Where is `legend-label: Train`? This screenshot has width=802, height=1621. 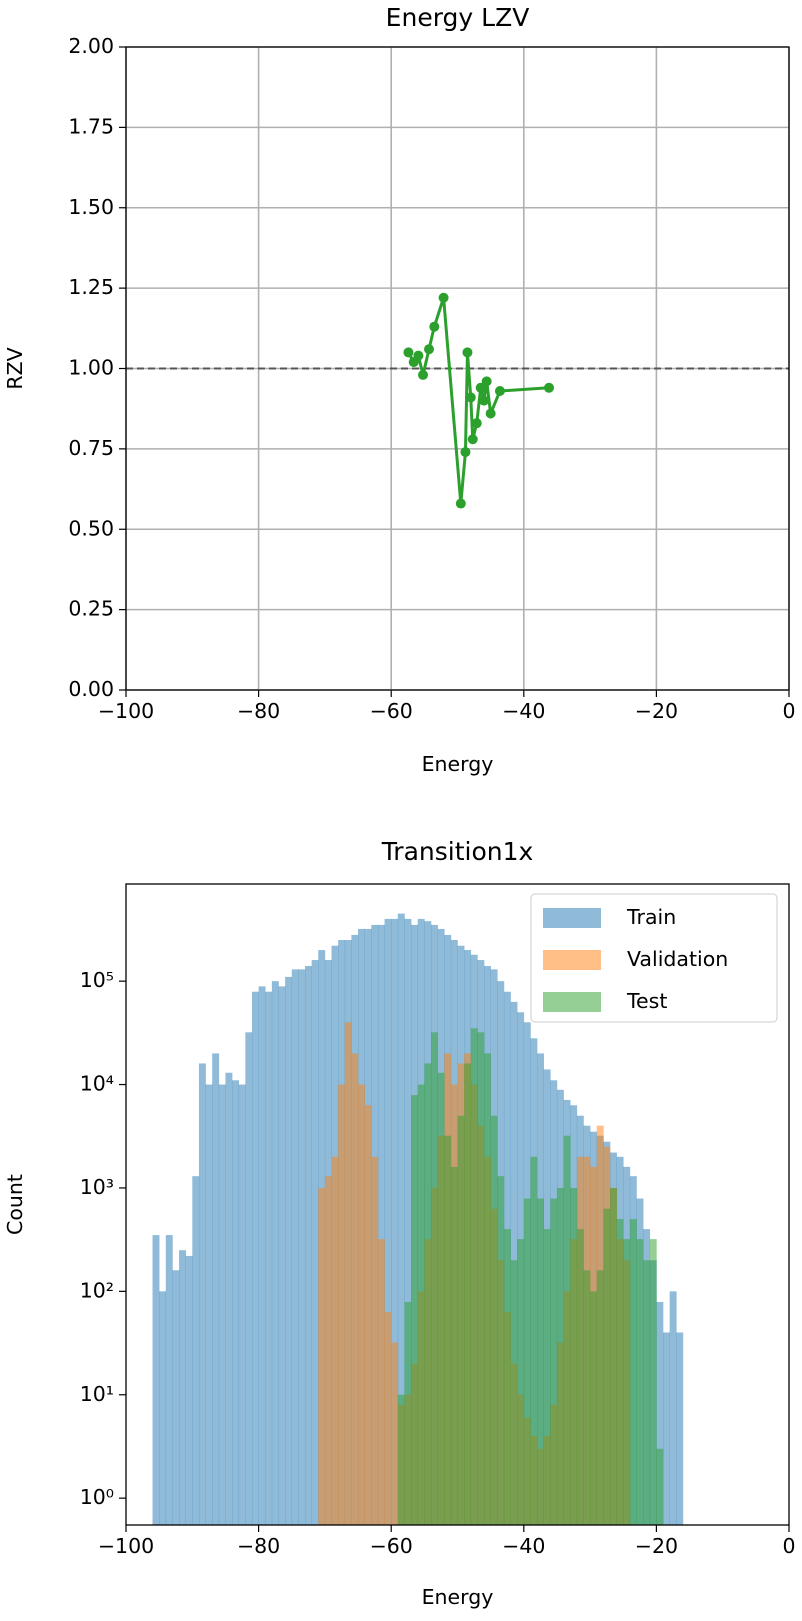 legend-label: Train is located at coordinates (651, 917).